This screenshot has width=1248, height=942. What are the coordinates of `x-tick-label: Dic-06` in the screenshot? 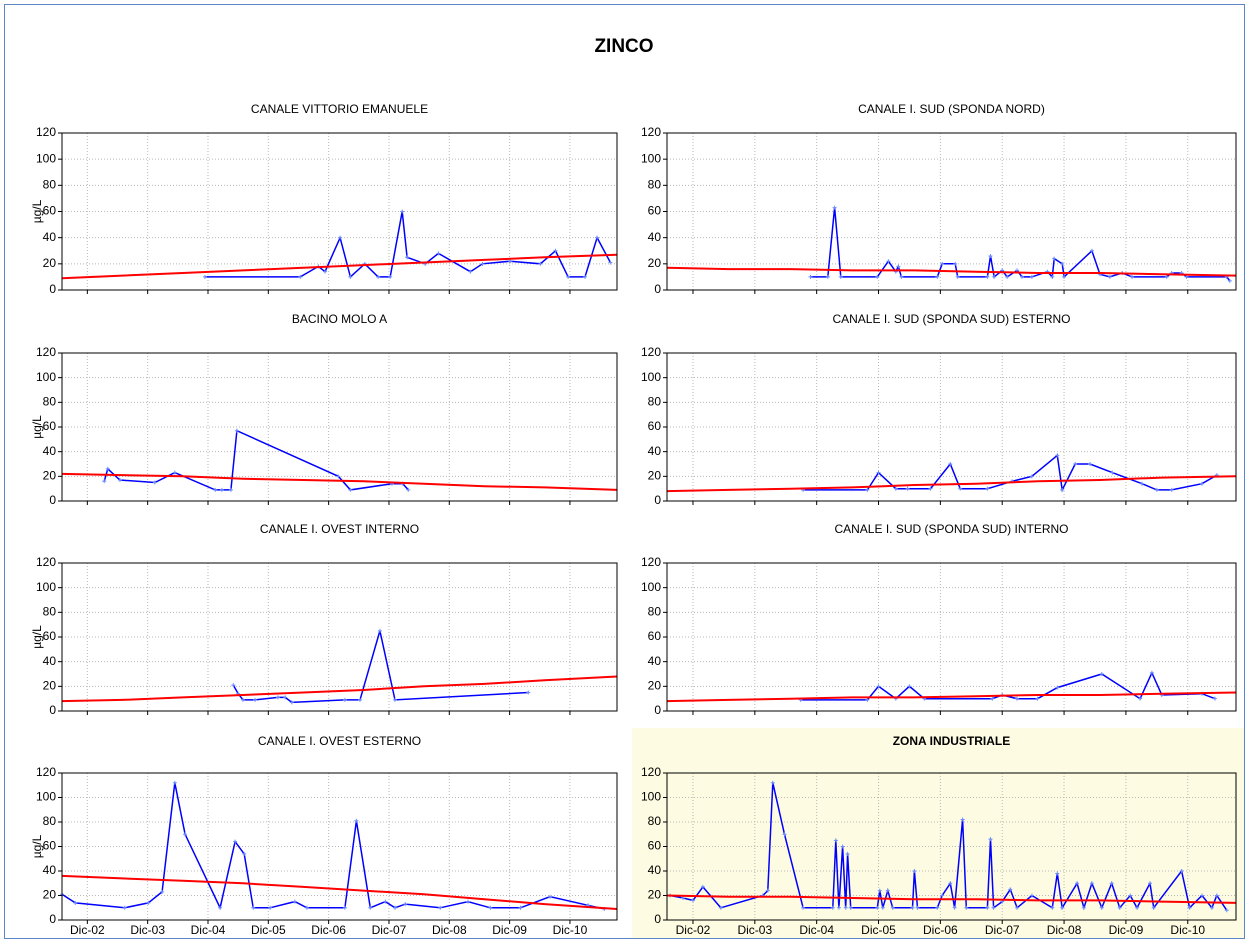 It's located at (328, 930).